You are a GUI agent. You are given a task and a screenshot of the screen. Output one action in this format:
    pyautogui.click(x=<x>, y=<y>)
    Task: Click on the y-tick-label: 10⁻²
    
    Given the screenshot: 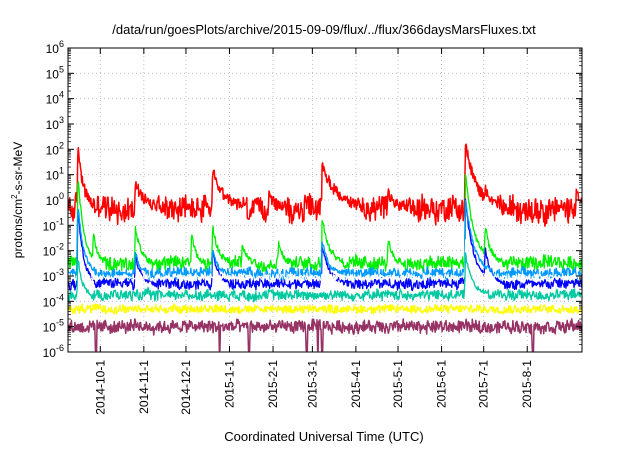 What is the action you would take?
    pyautogui.click(x=53, y=250)
    